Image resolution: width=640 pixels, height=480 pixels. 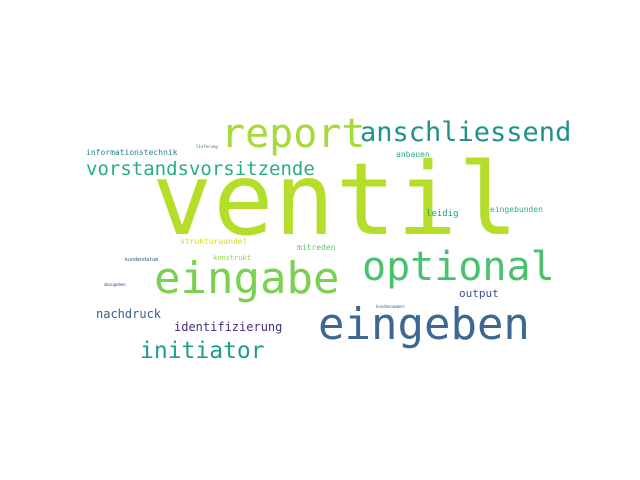 I want to click on word-eingeben: eingeben, so click(x=424, y=324).